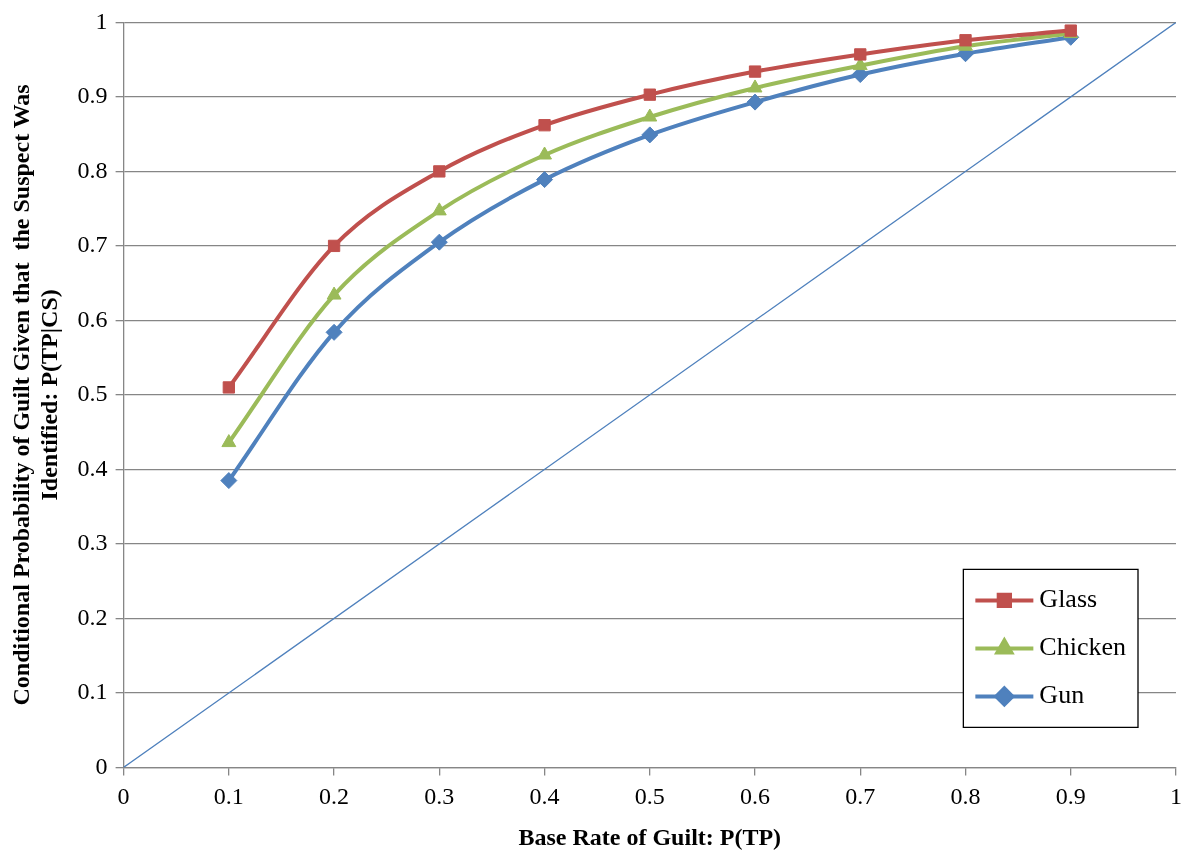 The image size is (1190, 861). What do you see at coordinates (1176, 796) in the screenshot?
I see `x-tick-label: 1` at bounding box center [1176, 796].